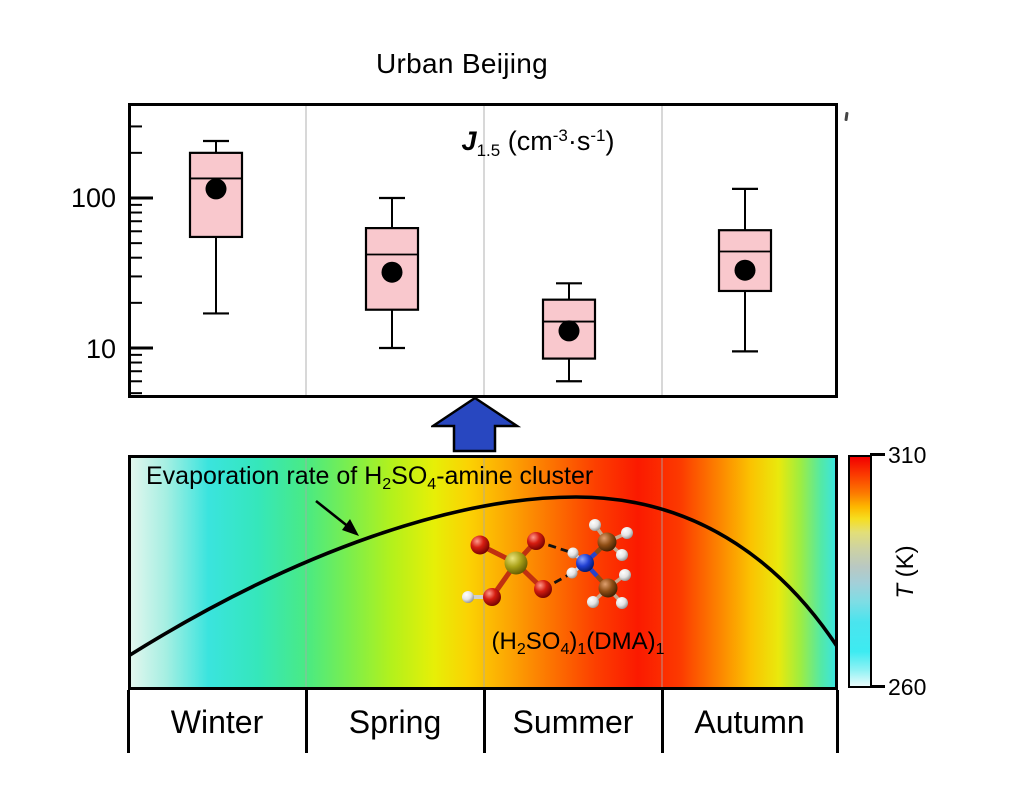 This screenshot has height=796, width=1012. Describe the element at coordinates (578, 643) in the screenshot. I see `molecule-label: (H2SO4)1(DMA)1` at that location.